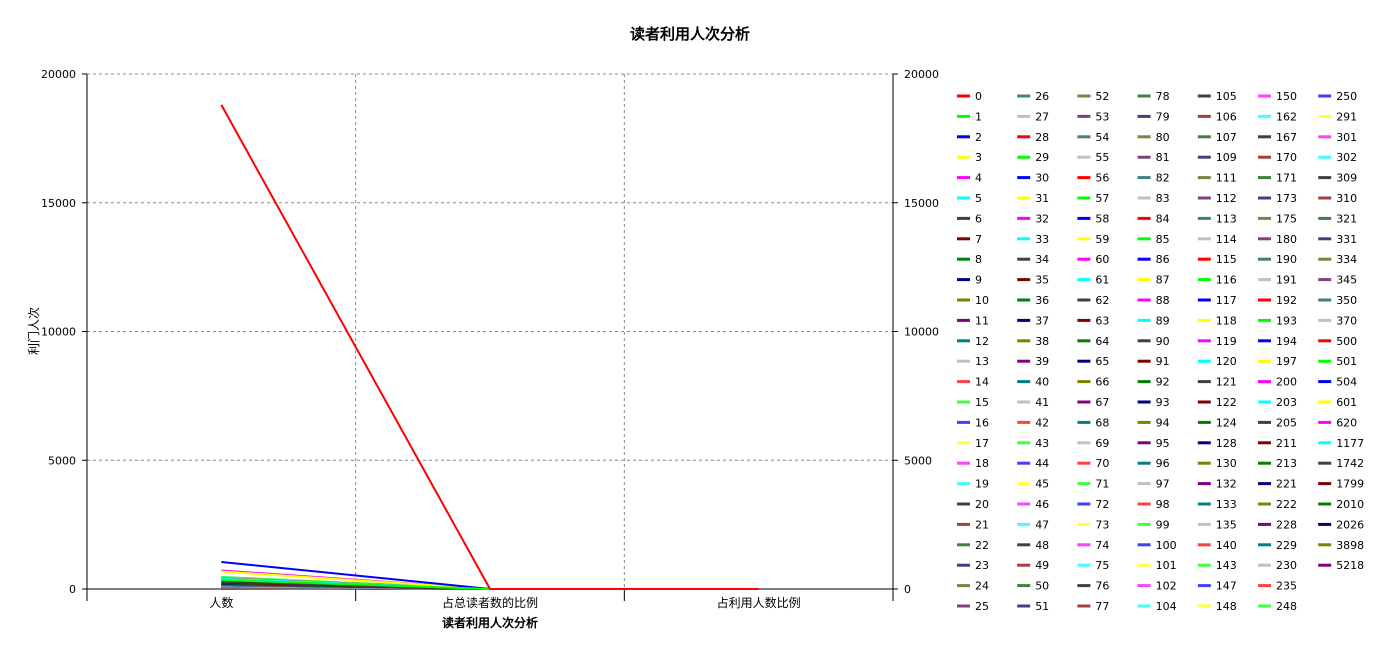  What do you see at coordinates (1102, 239) in the screenshot?
I see `legend-label: 59` at bounding box center [1102, 239].